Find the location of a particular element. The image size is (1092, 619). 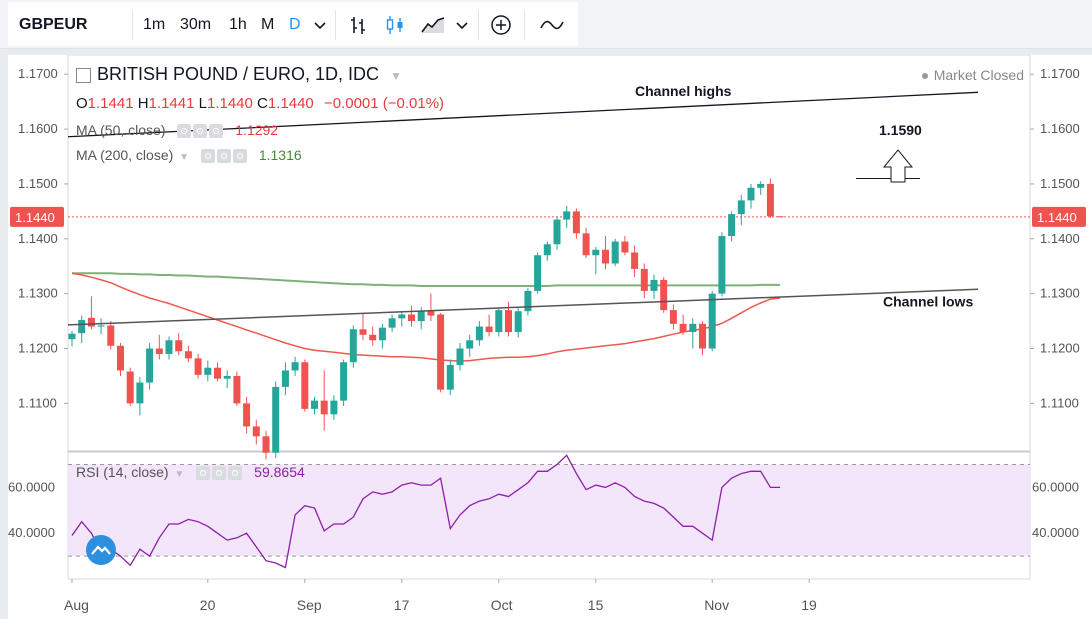

target-label: 1.1590 is located at coordinates (900, 130).